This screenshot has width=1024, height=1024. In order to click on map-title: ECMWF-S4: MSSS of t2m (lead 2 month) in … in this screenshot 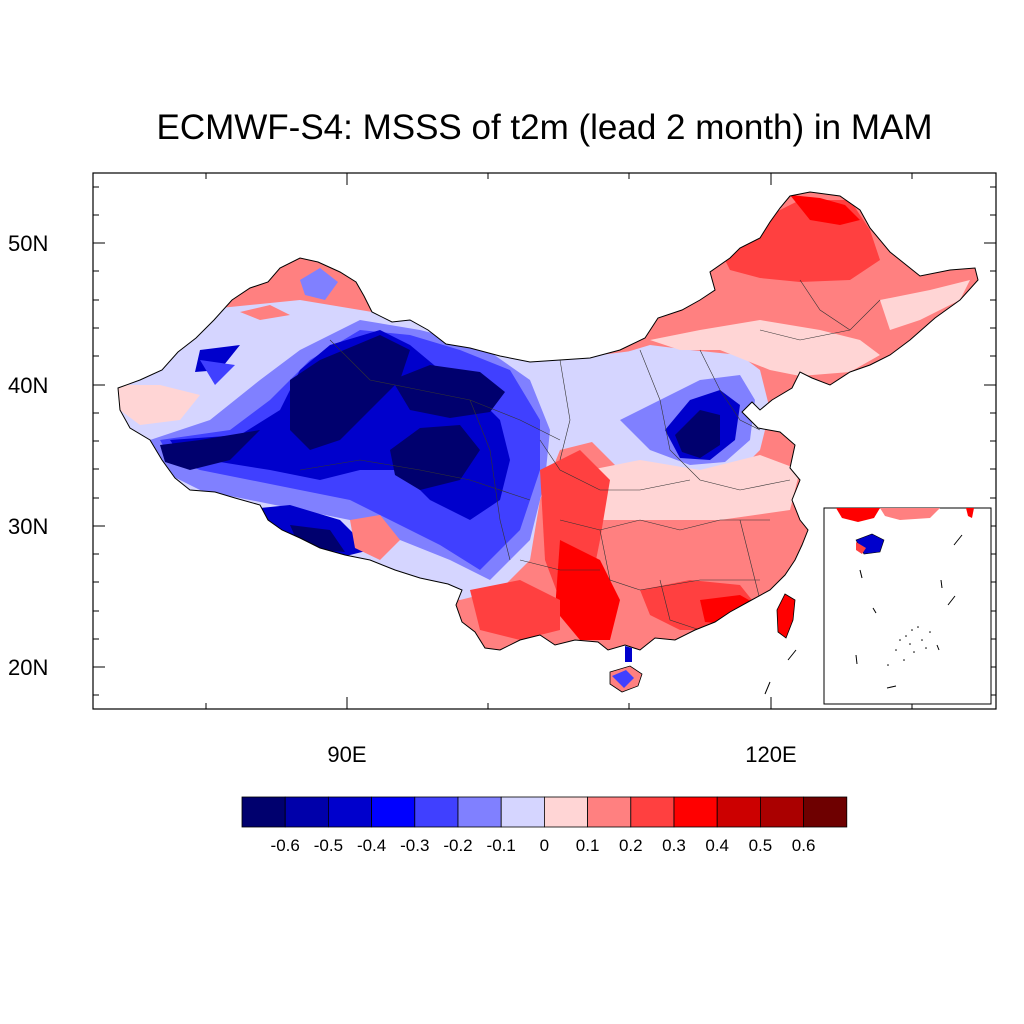, I will do `click(544, 127)`.